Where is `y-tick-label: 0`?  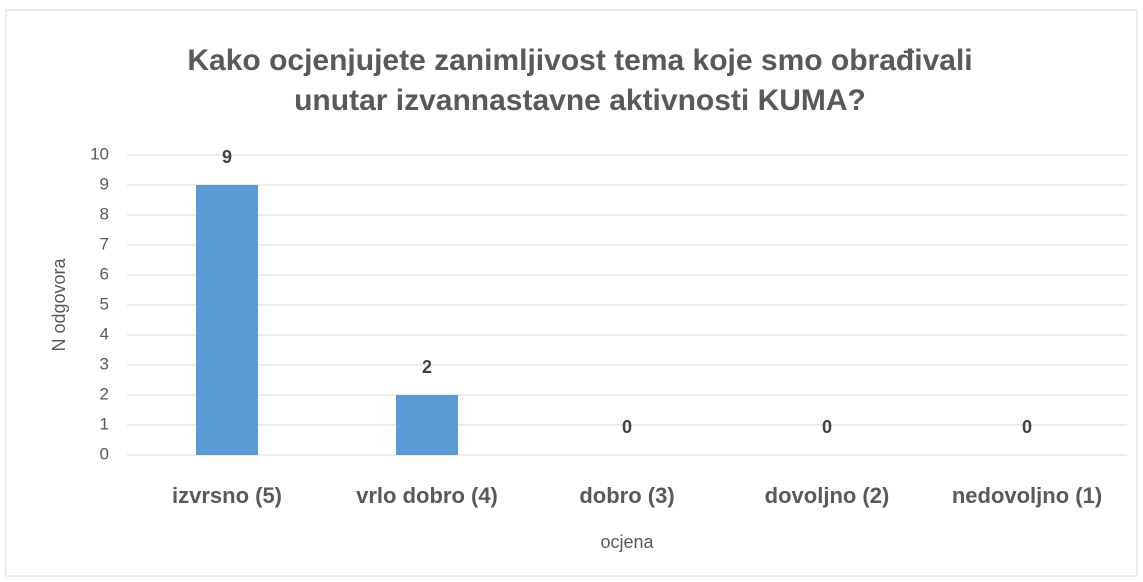
y-tick-label: 0 is located at coordinates (104, 453).